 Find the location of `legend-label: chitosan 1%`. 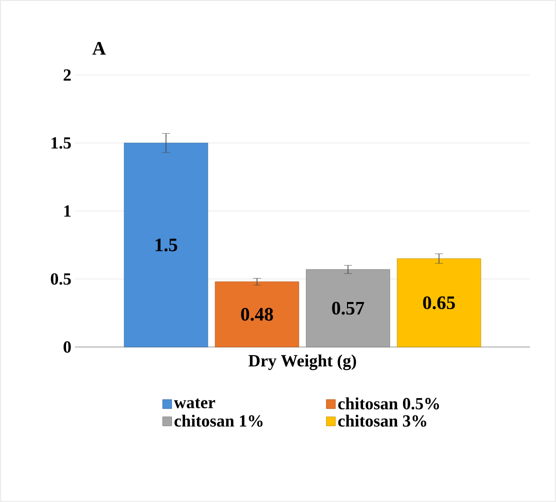

legend-label: chitosan 1% is located at coordinates (218, 420).